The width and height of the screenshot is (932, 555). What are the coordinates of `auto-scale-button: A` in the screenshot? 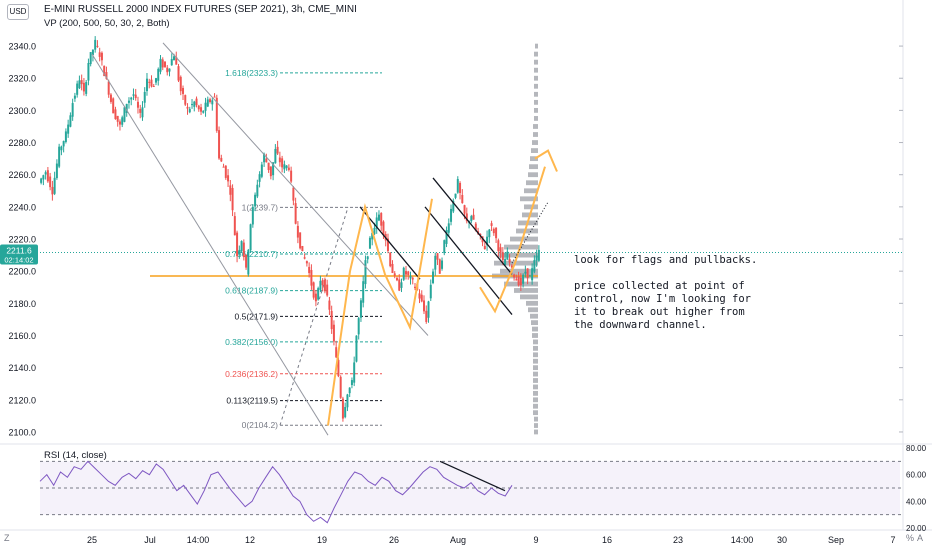 It's located at (920, 538).